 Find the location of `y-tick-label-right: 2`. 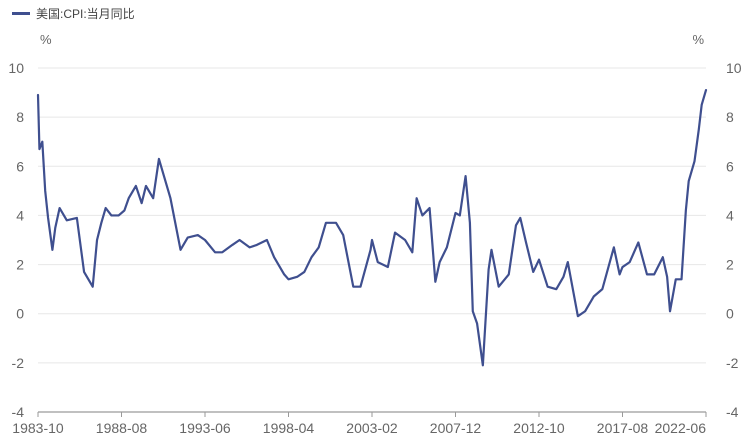

y-tick-label-right: 2 is located at coordinates (730, 265).